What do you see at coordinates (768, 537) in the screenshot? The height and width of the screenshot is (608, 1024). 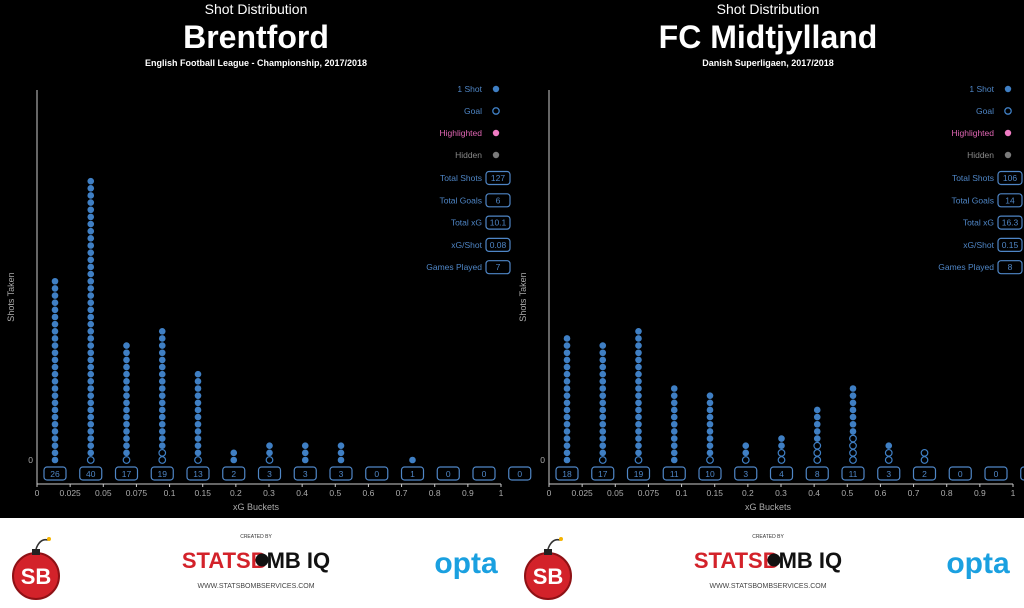 I see `created-by-label: CREATED BY` at bounding box center [768, 537].